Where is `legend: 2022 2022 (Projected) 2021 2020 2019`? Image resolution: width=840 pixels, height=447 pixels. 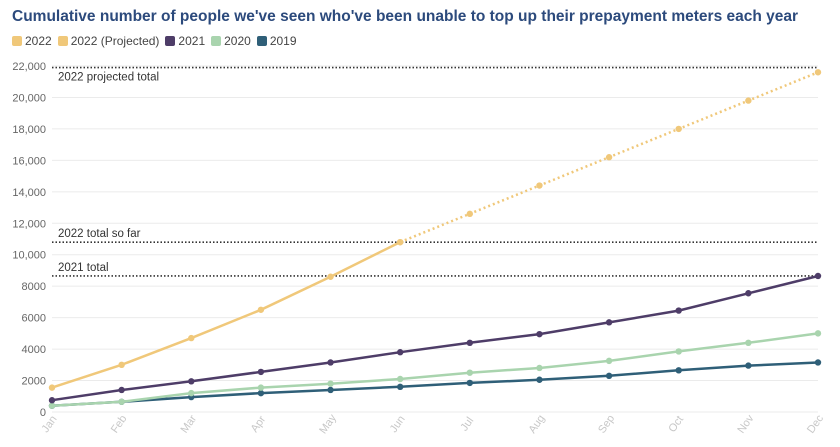
legend: 2022 2022 (Projected) 2021 2020 2019 is located at coordinates (154, 41).